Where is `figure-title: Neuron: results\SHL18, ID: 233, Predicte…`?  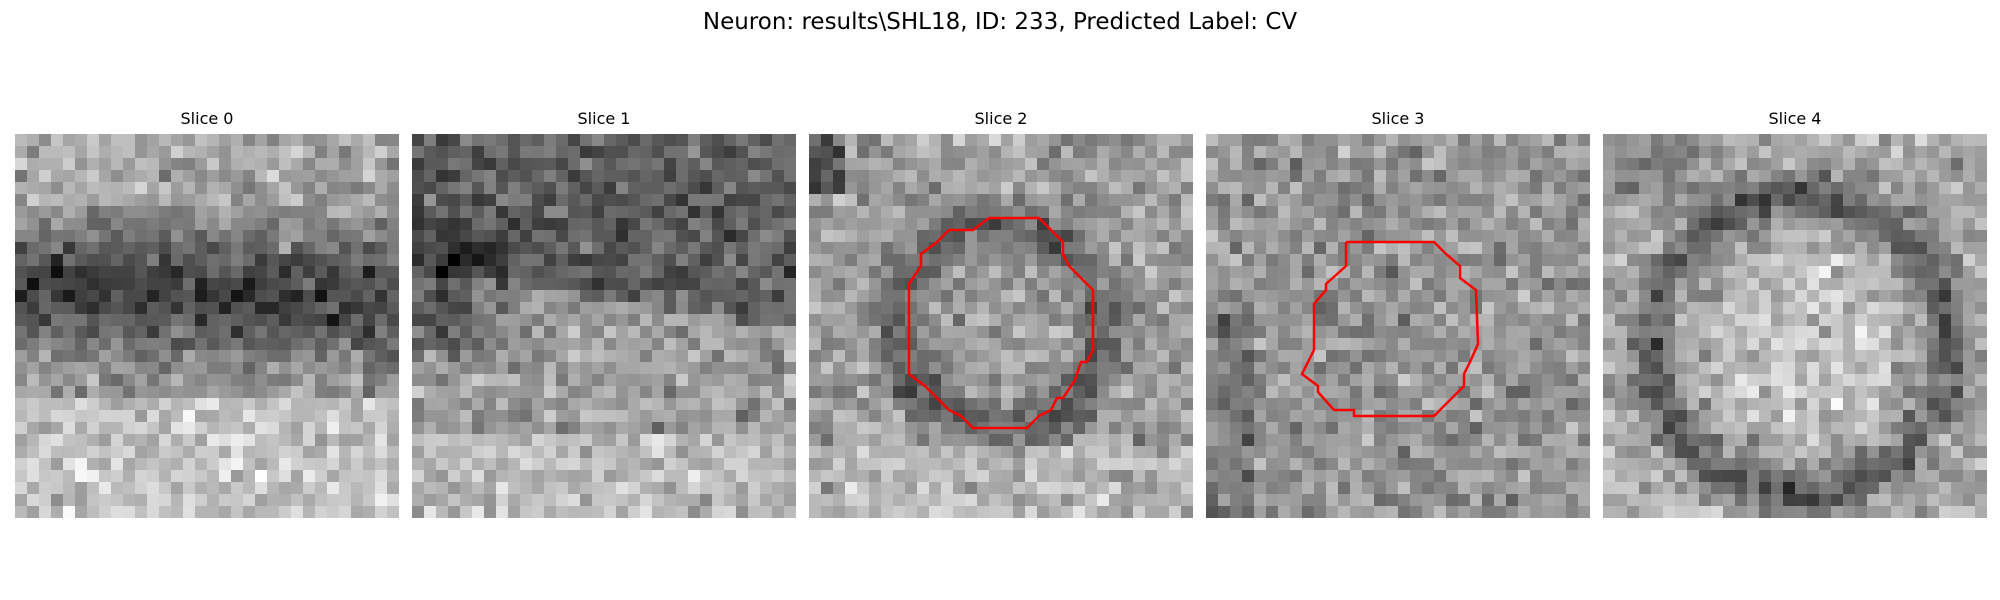
figure-title: Neuron: results\SHL18, ID: 233, Predicte… is located at coordinates (1000, 22).